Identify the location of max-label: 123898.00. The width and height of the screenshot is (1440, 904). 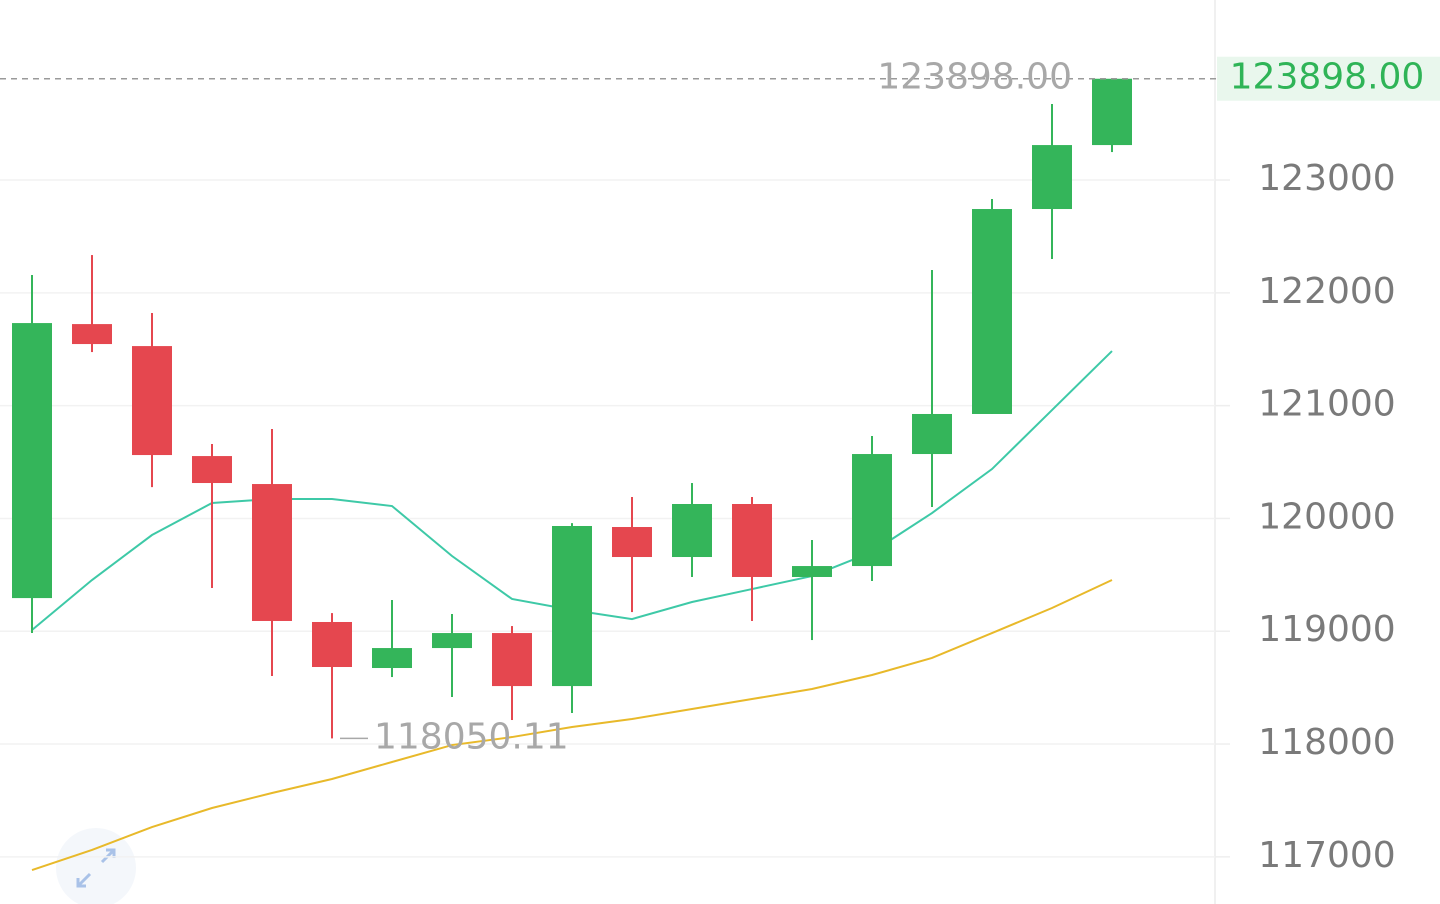
(974, 77).